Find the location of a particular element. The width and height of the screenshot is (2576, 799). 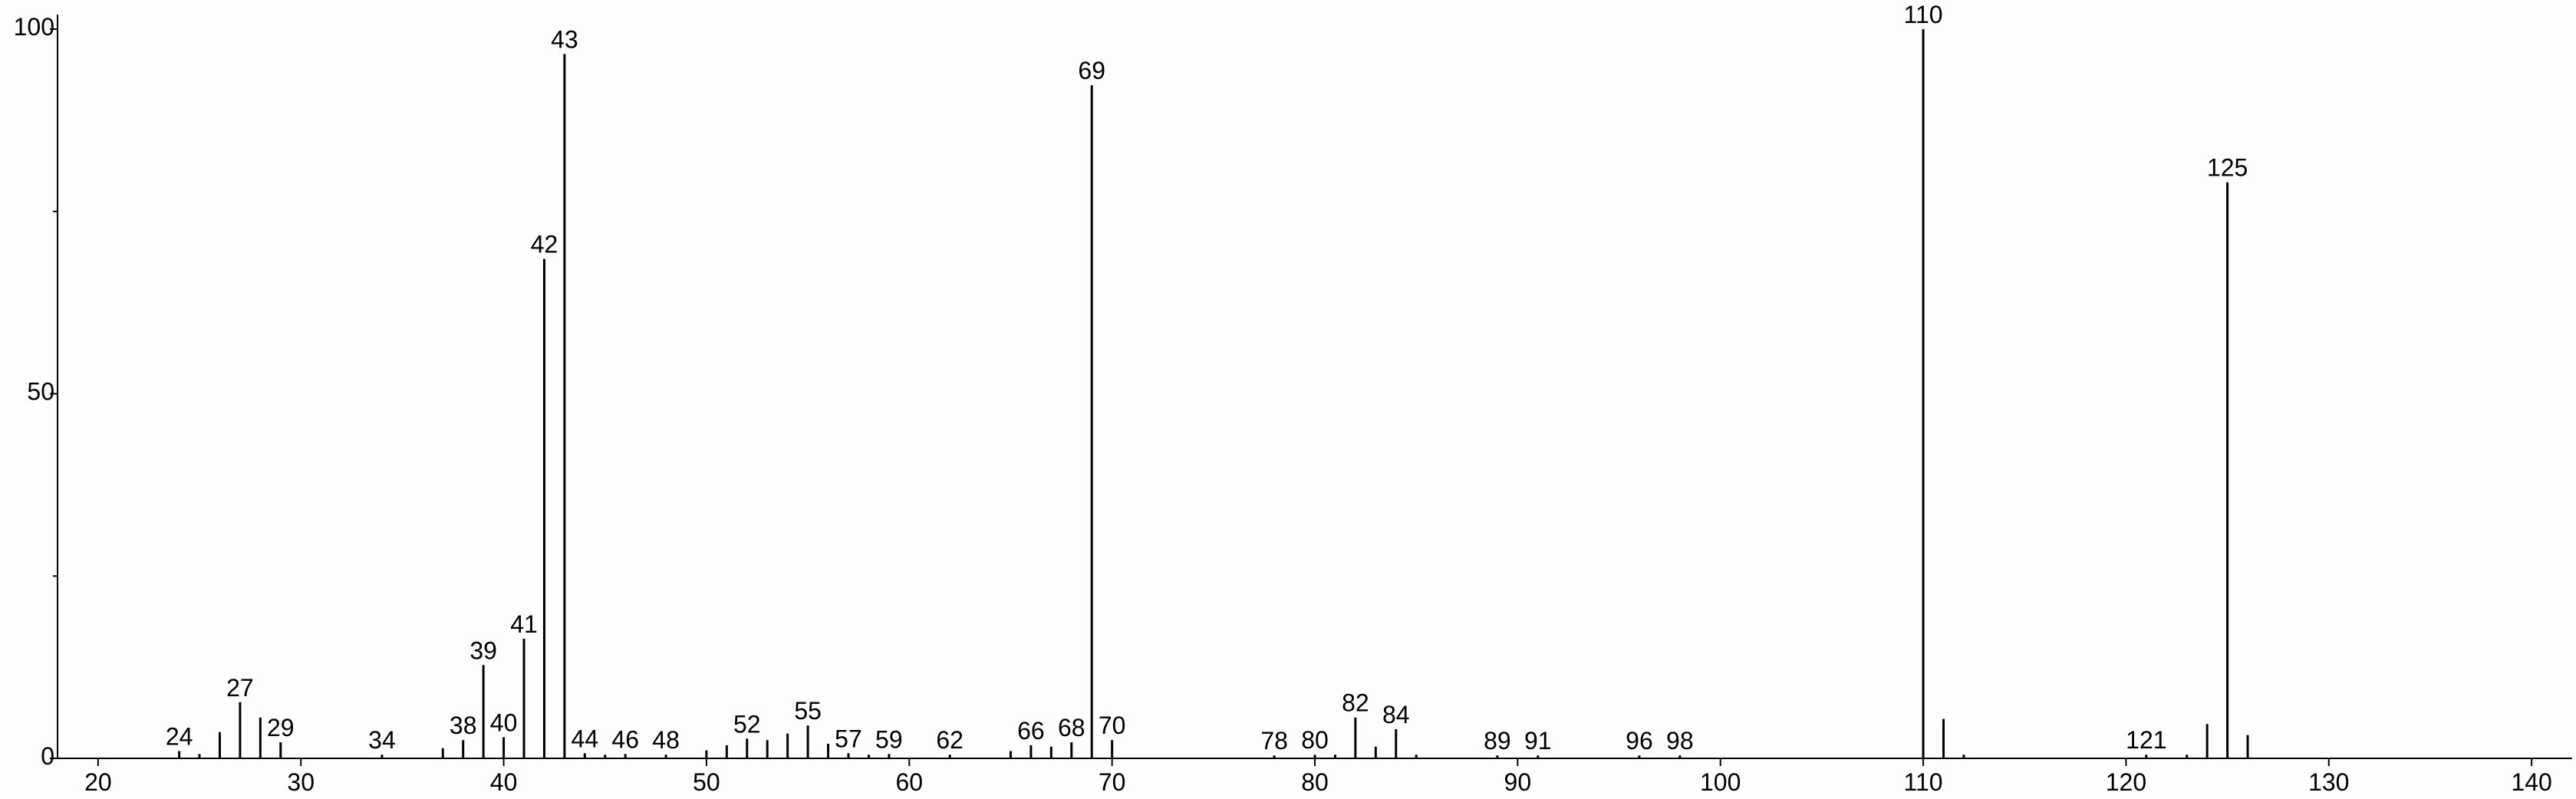

peak-label: 46 is located at coordinates (625, 739).